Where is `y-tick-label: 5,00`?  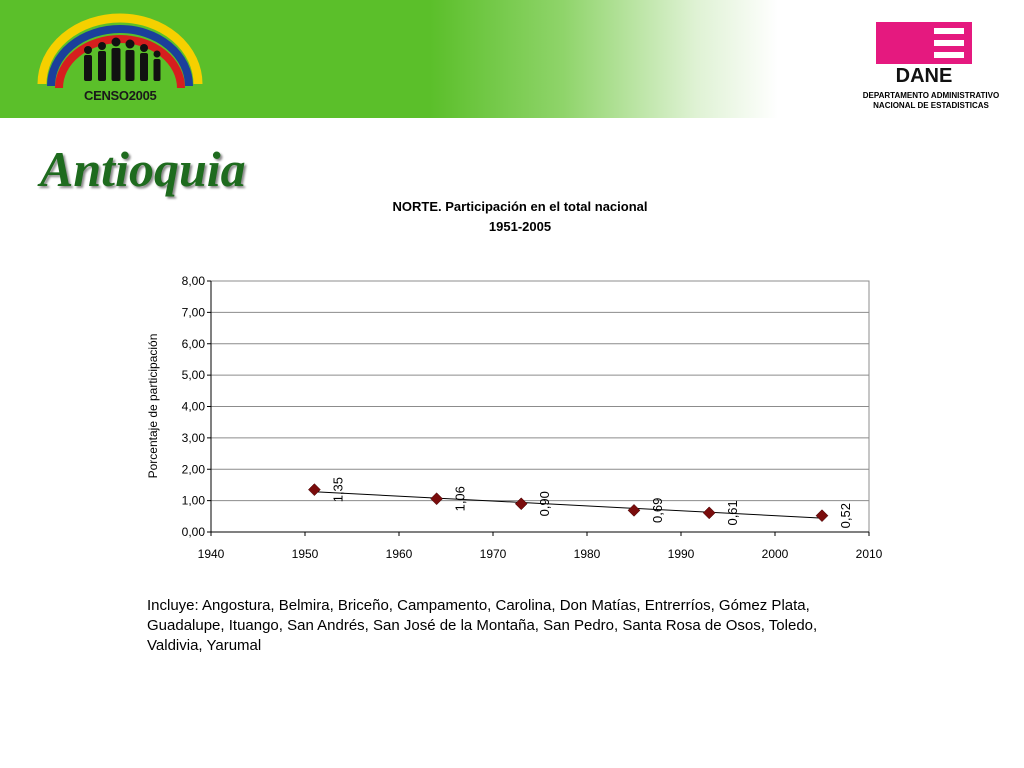 y-tick-label: 5,00 is located at coordinates (194, 375).